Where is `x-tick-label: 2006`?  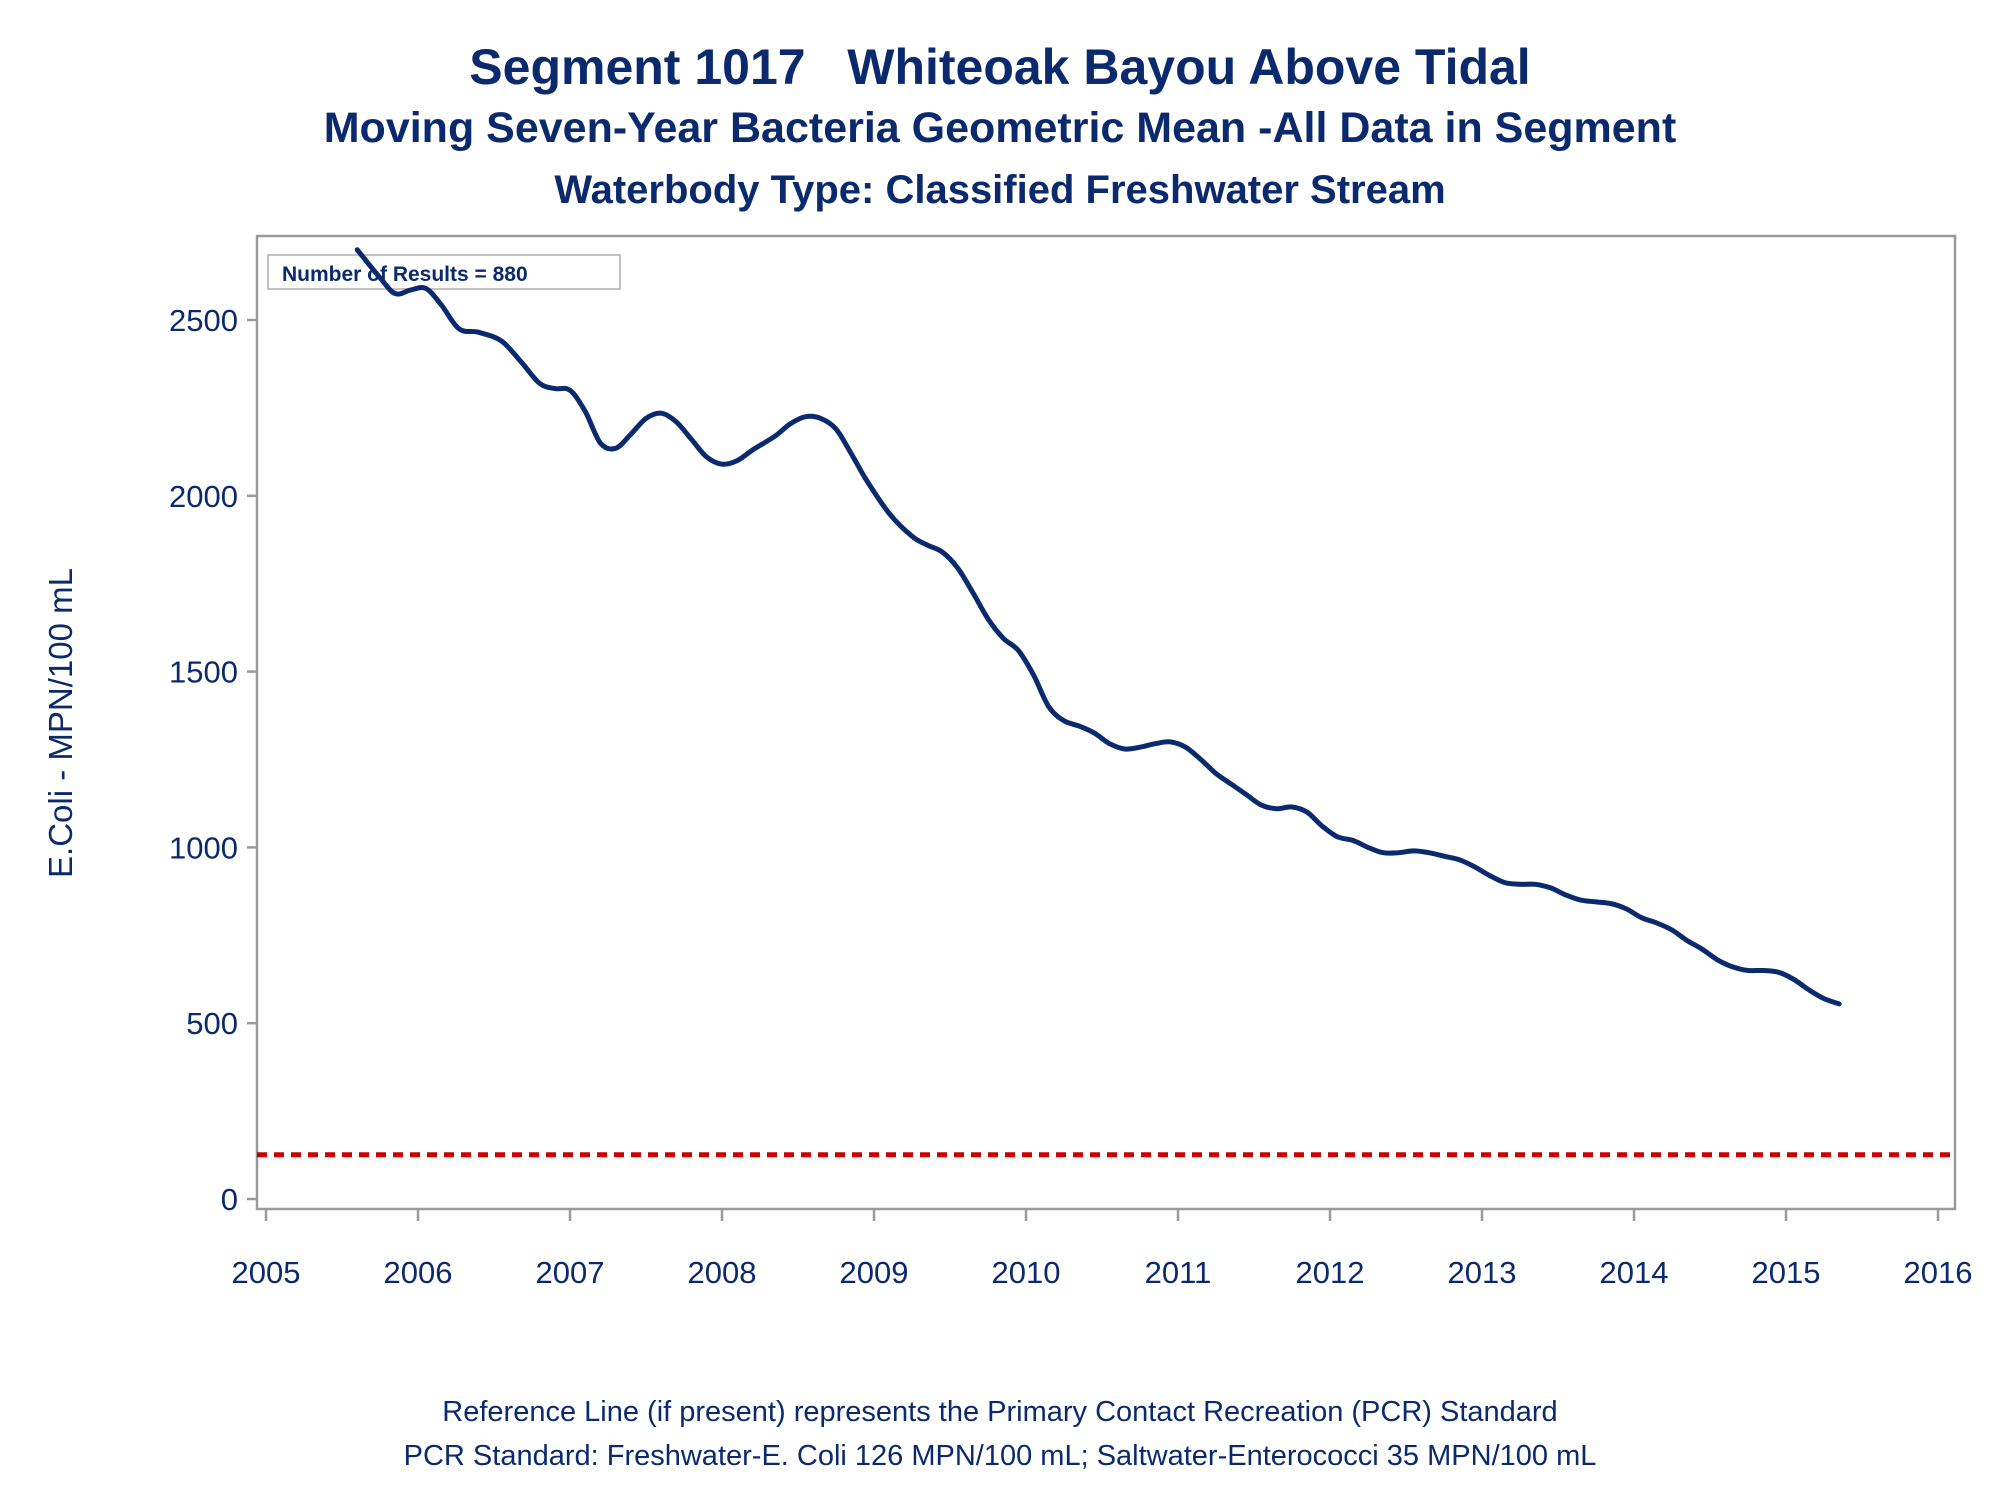 x-tick-label: 2006 is located at coordinates (418, 1272).